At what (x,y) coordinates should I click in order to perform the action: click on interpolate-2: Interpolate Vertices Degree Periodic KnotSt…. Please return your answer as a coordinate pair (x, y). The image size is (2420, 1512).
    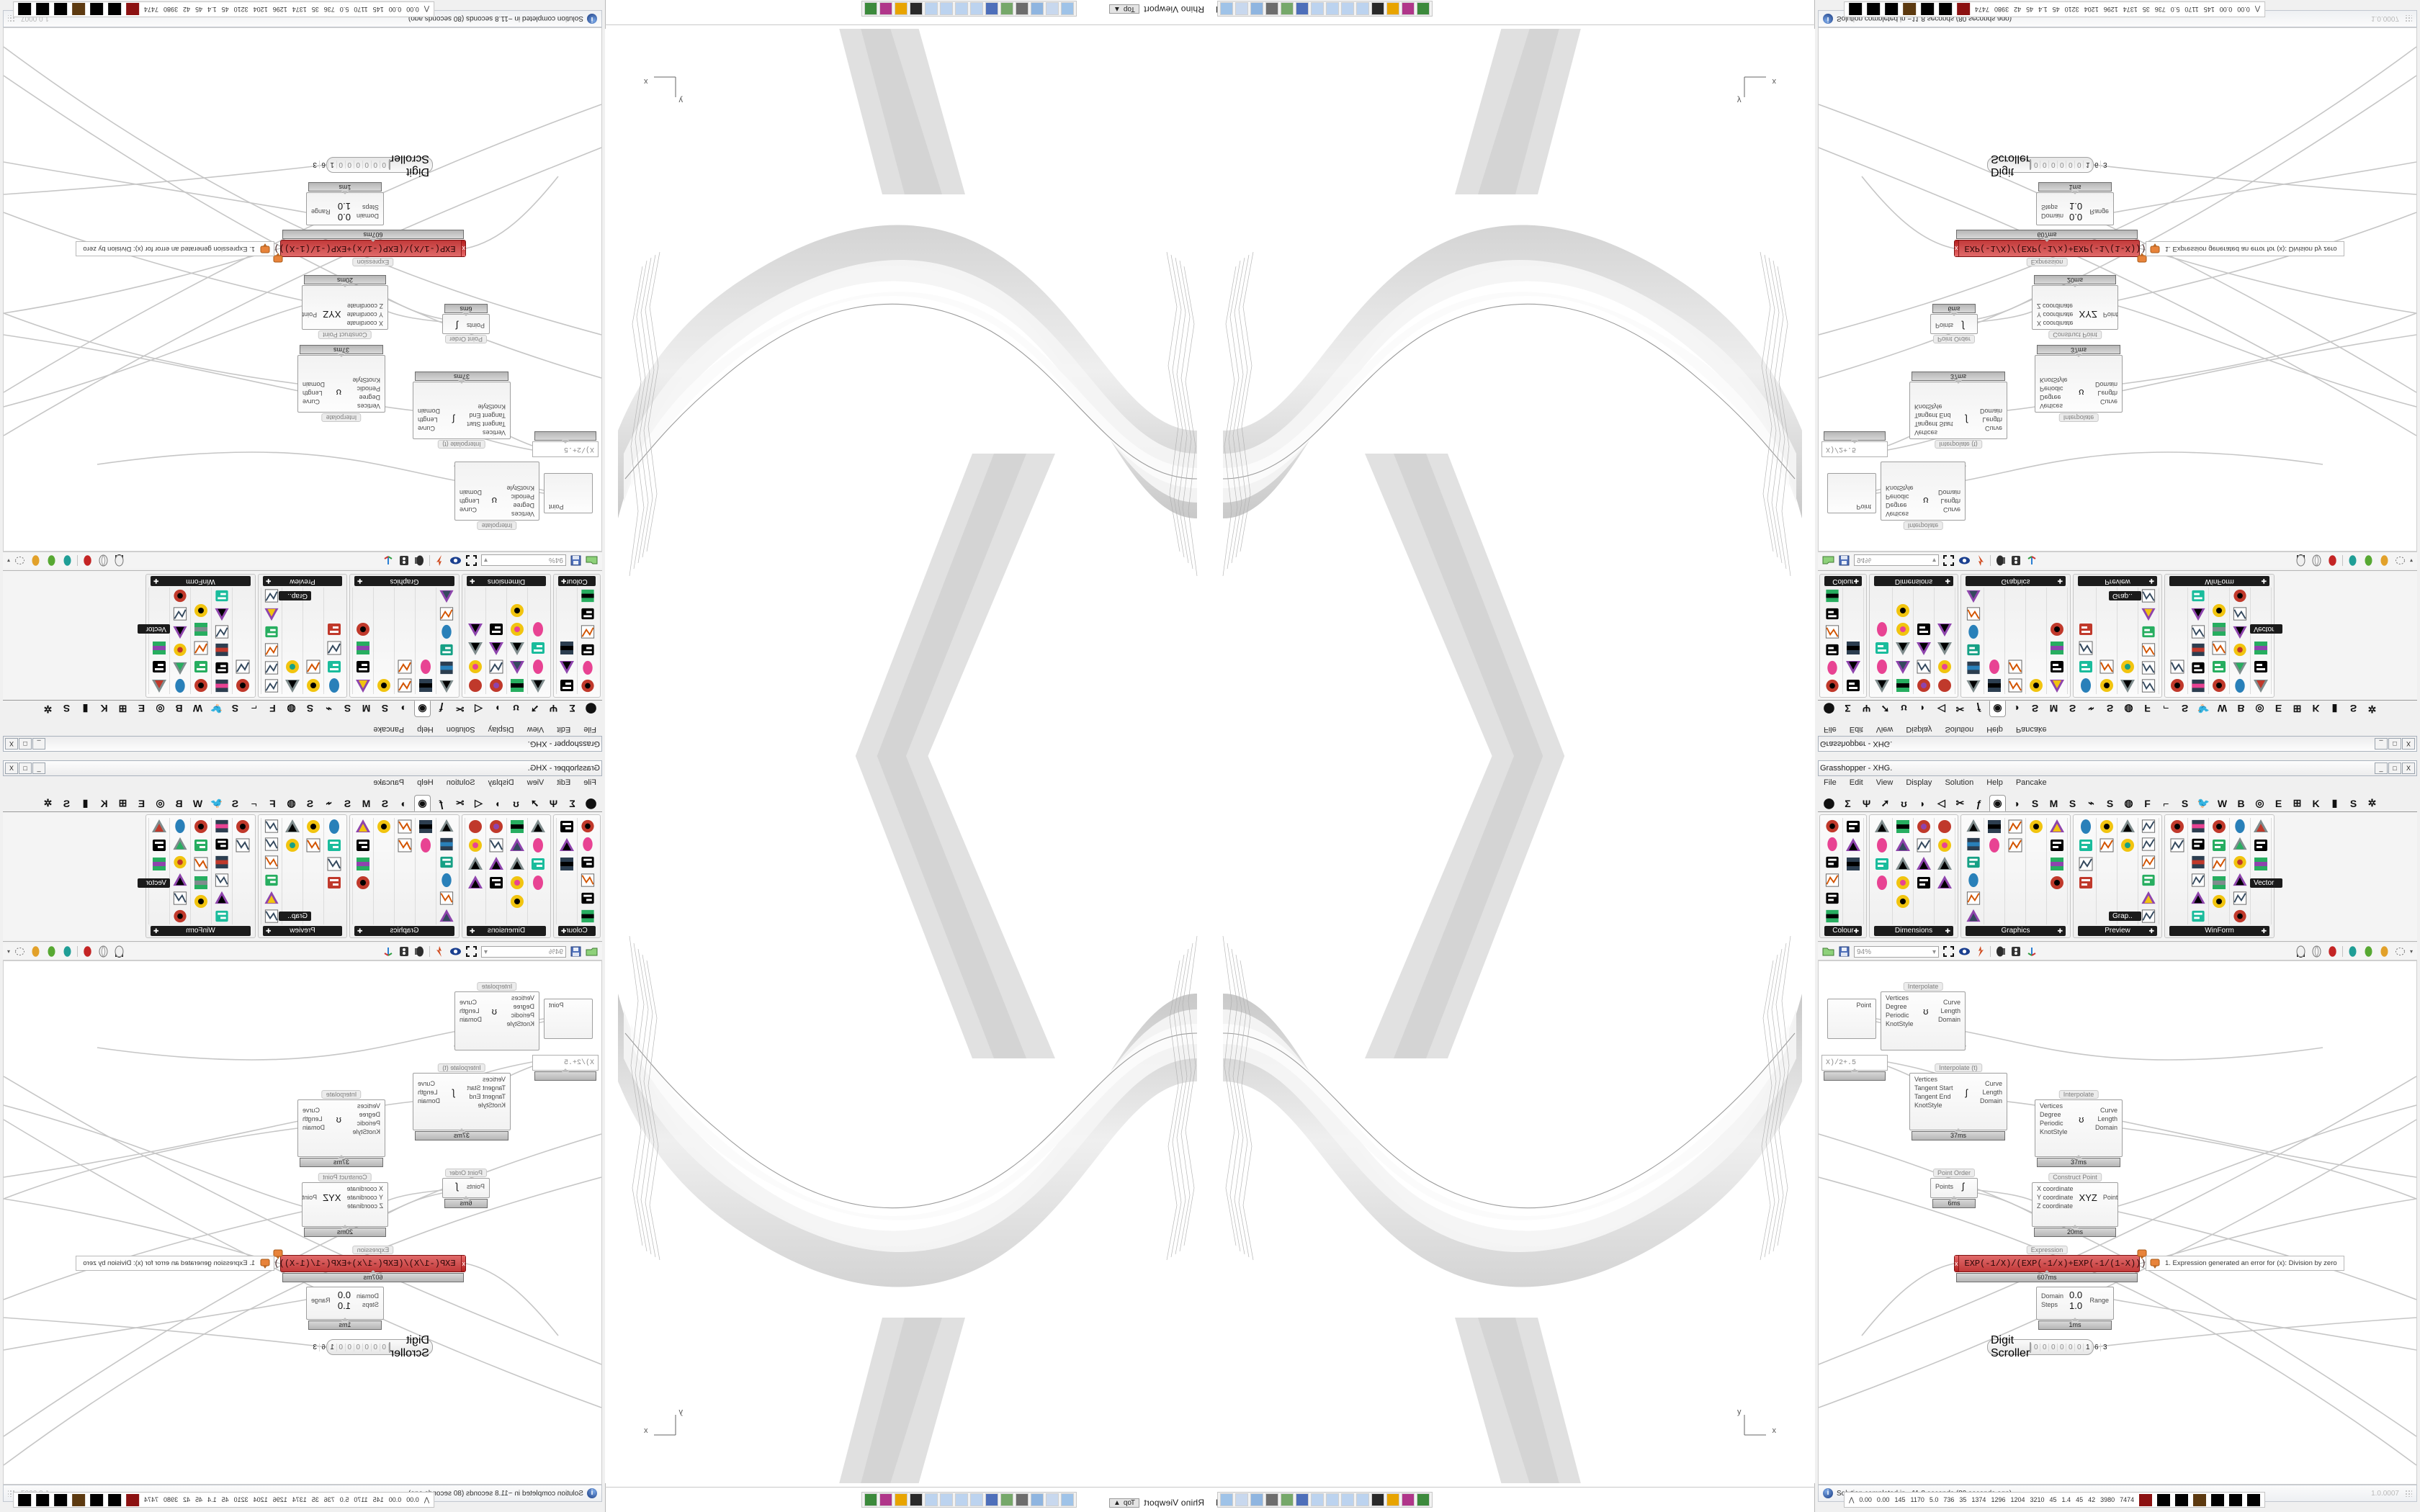
    Looking at the image, I should click on (2079, 383).